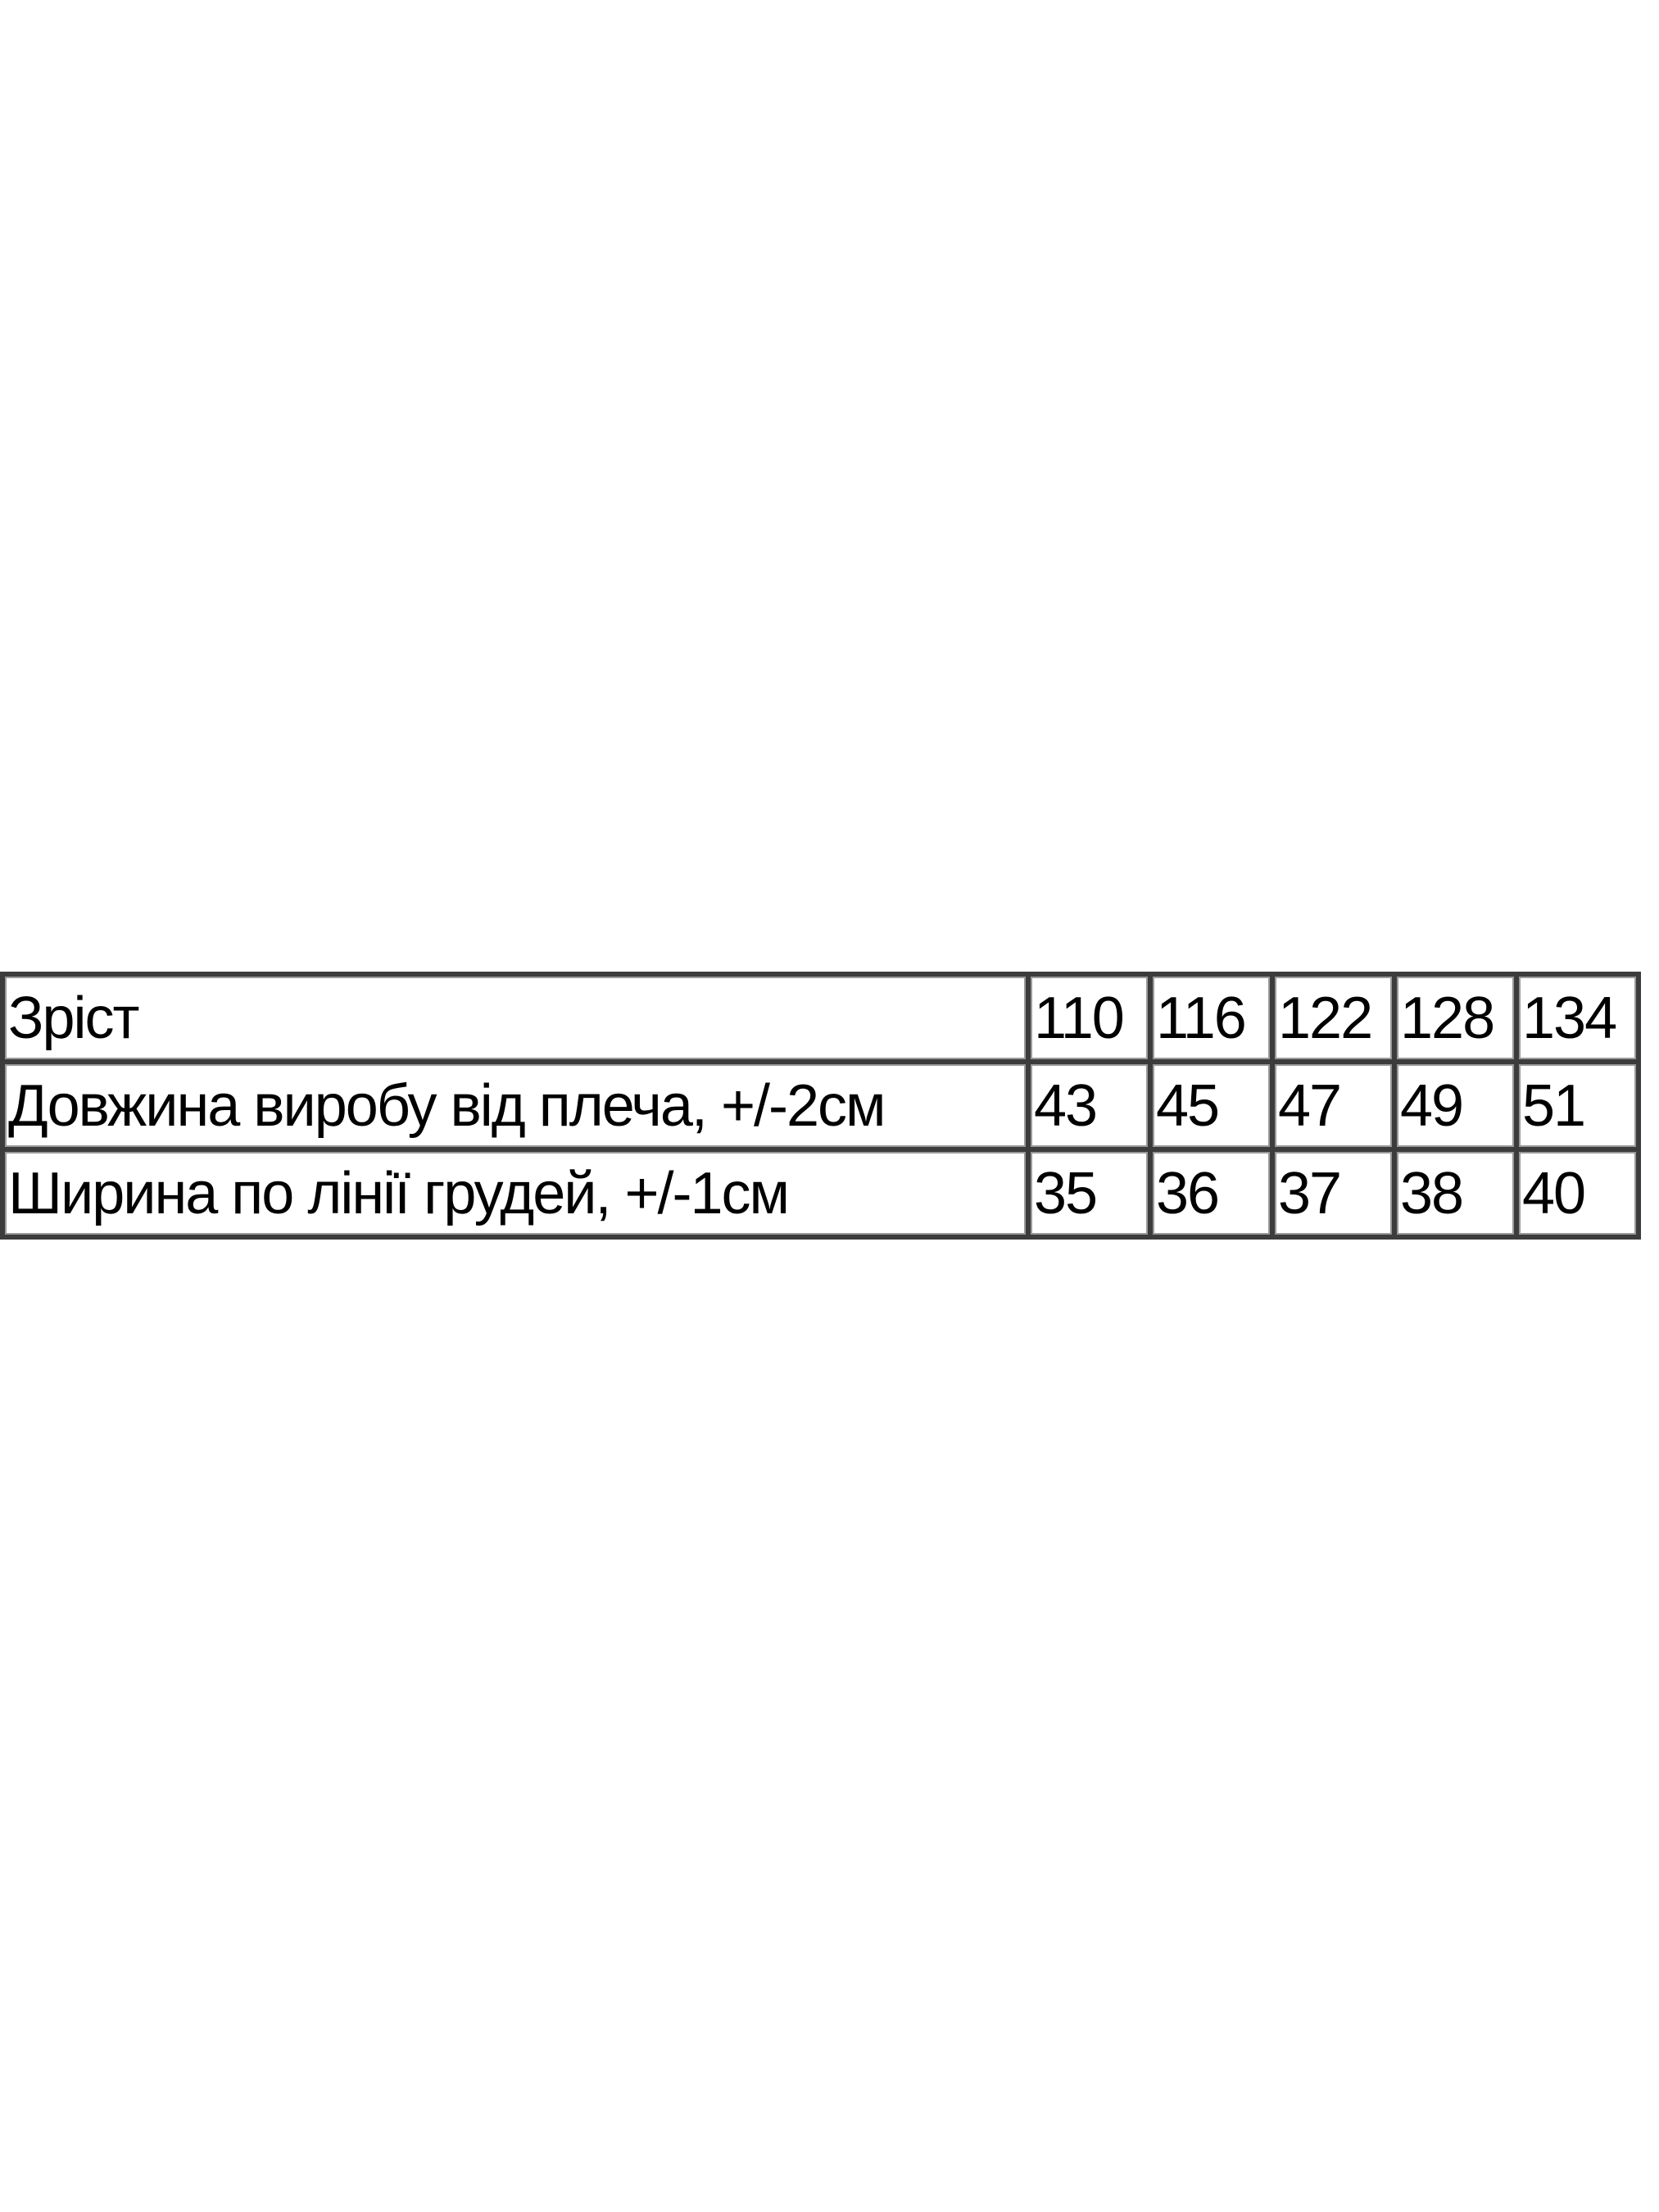  Describe the element at coordinates (1089, 1105) in the screenshot. I see `table-cell: 43` at that location.